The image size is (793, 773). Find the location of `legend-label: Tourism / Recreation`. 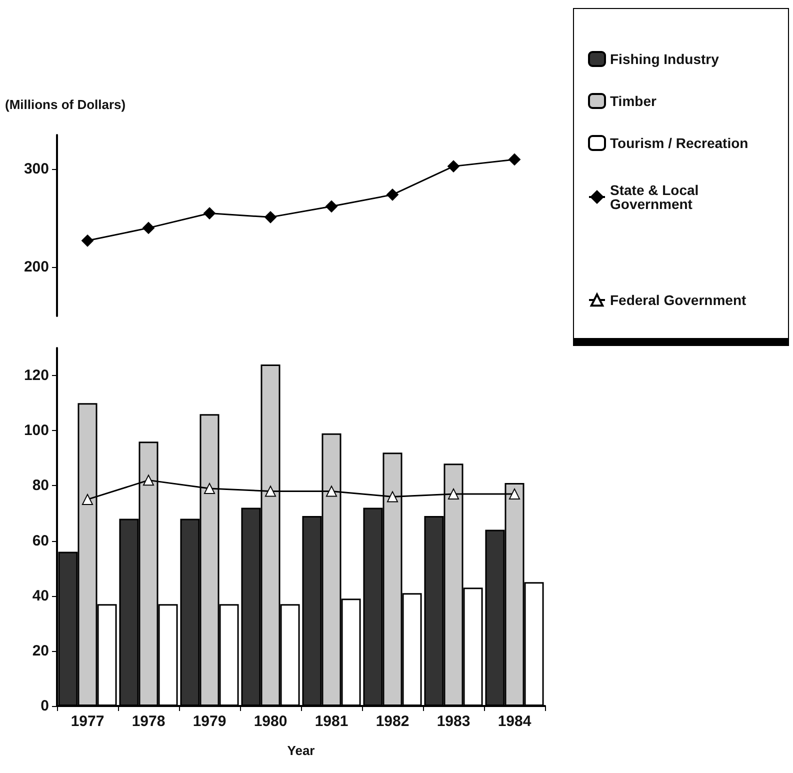

legend-label: Tourism / Recreation is located at coordinates (679, 143).